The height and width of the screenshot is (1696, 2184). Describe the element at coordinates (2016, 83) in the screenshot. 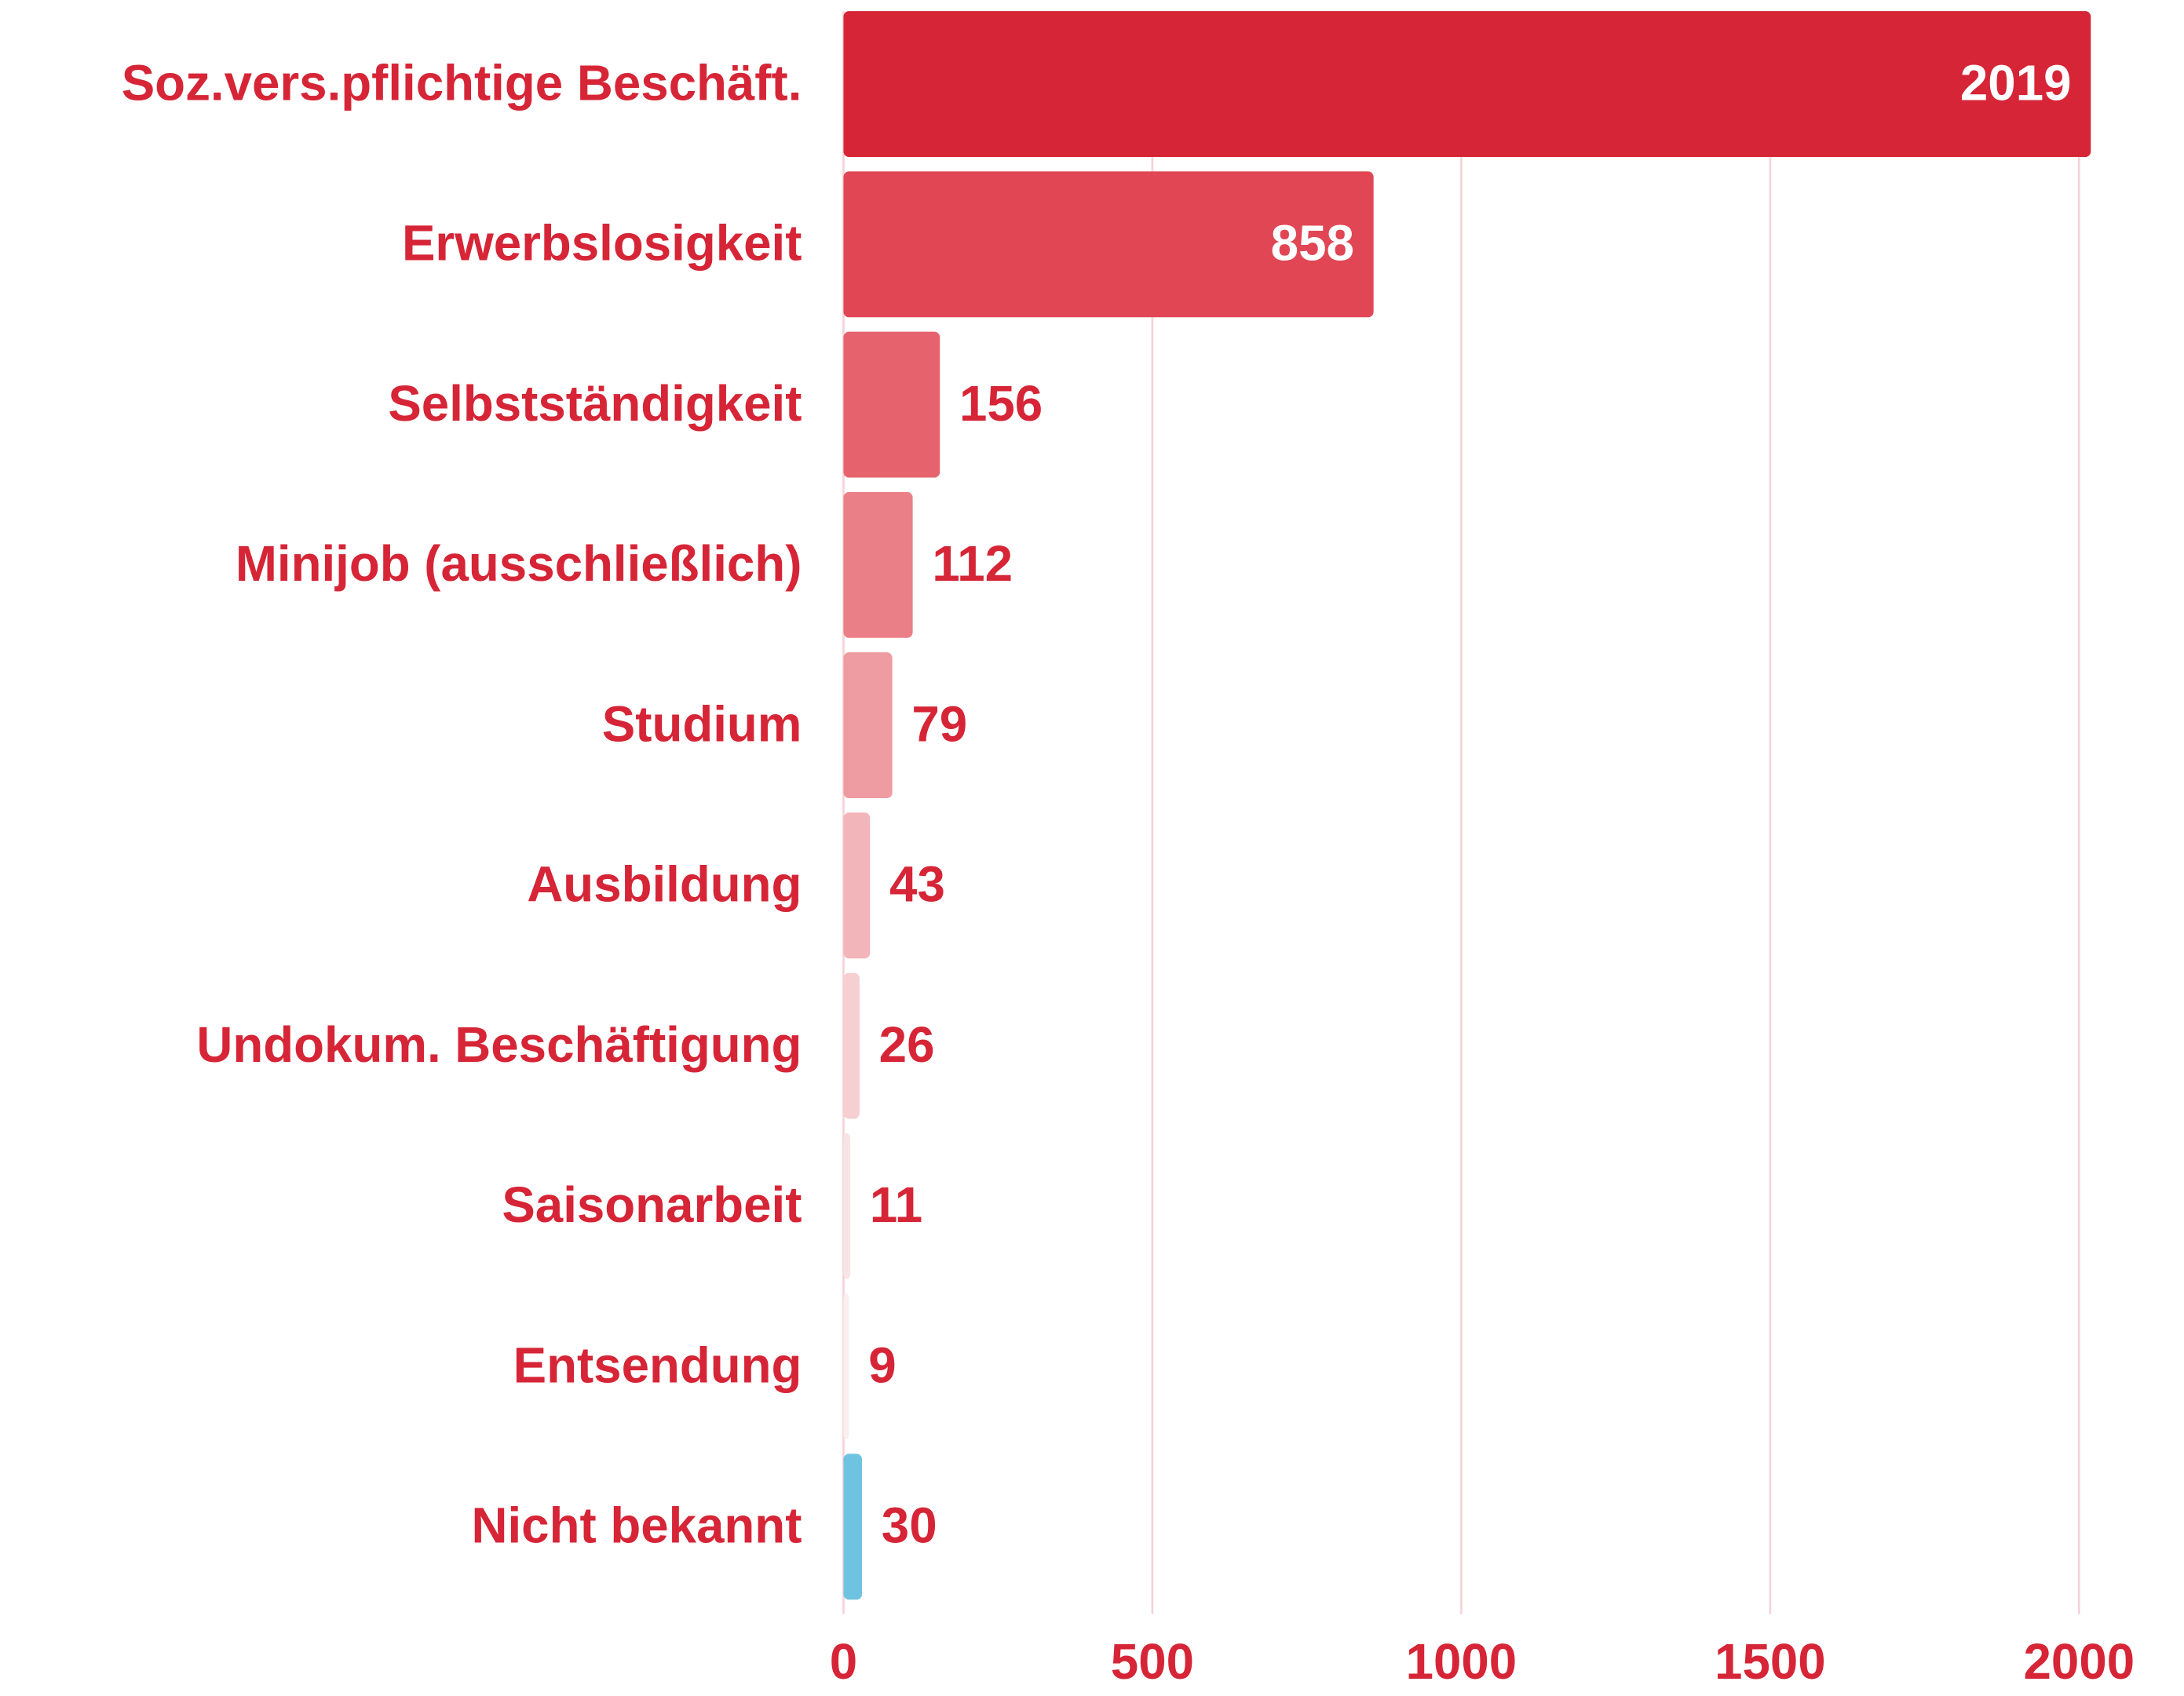

I see `value-label: 2019` at that location.